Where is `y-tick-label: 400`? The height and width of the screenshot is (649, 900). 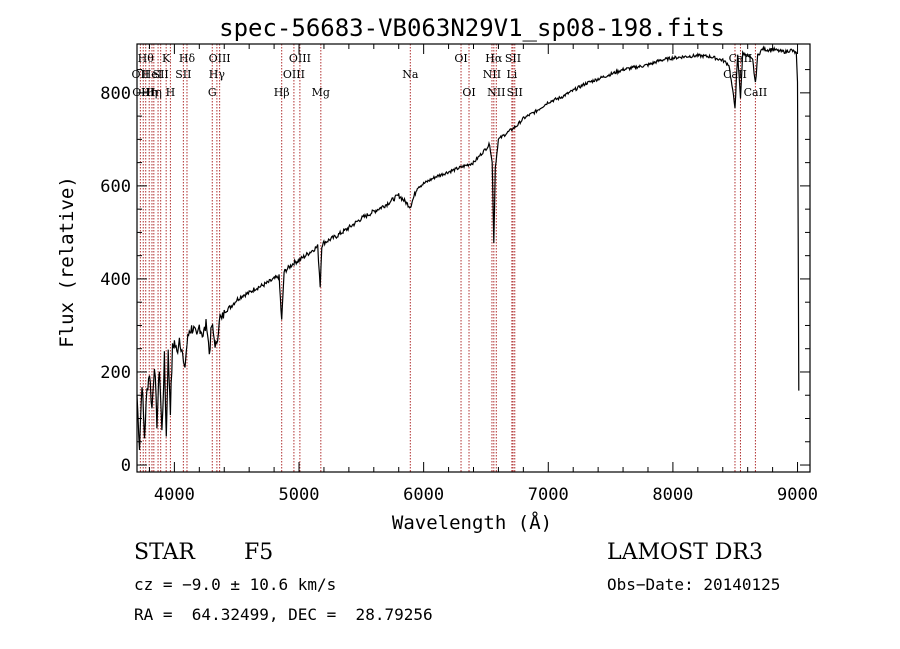 y-tick-label: 400 is located at coordinates (115, 280).